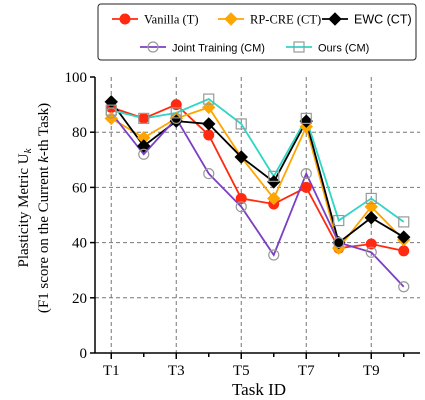 This screenshot has height=400, width=425. Describe the element at coordinates (76, 78) in the screenshot. I see `y-tick-label: 100` at that location.